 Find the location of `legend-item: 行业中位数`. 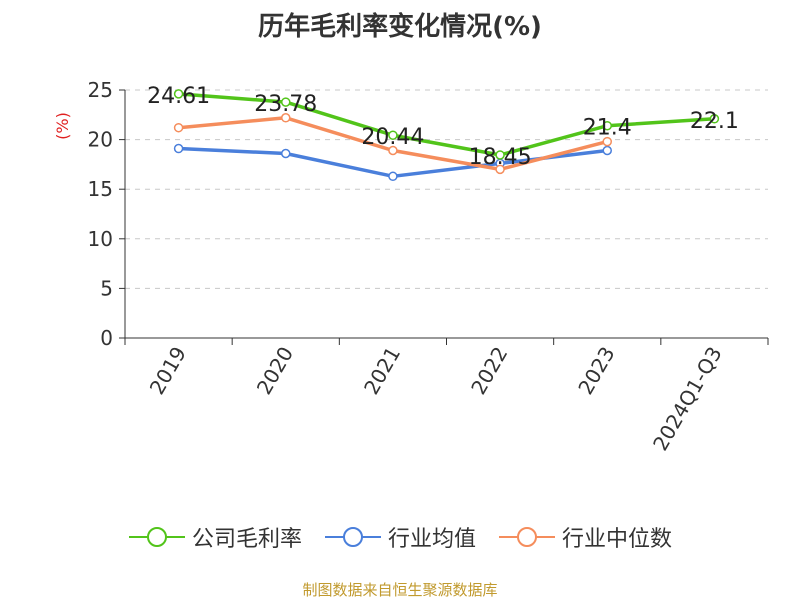

legend-item: 行业中位数 is located at coordinates (585, 537).